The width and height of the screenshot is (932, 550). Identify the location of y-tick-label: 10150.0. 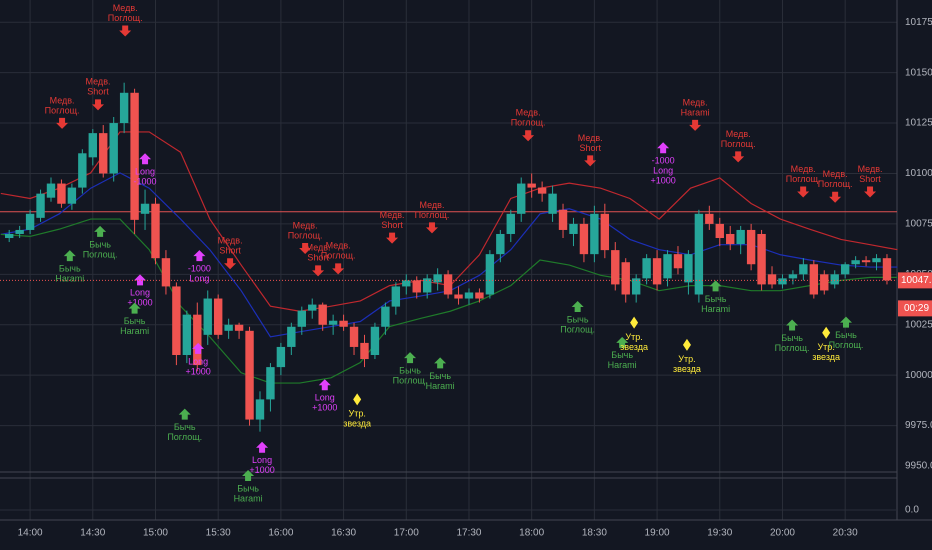
(918, 72).